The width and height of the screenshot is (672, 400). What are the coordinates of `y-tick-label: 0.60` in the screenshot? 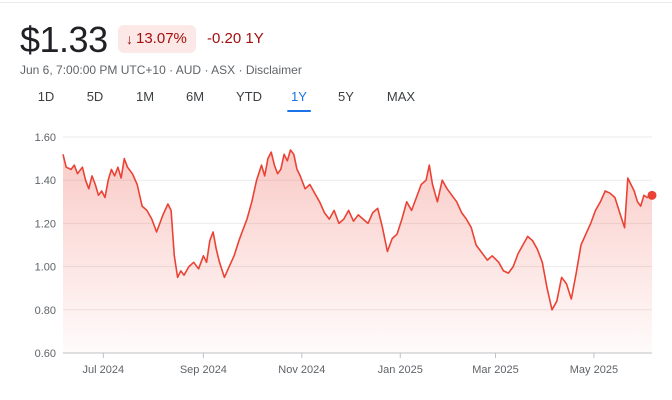 It's located at (45, 354).